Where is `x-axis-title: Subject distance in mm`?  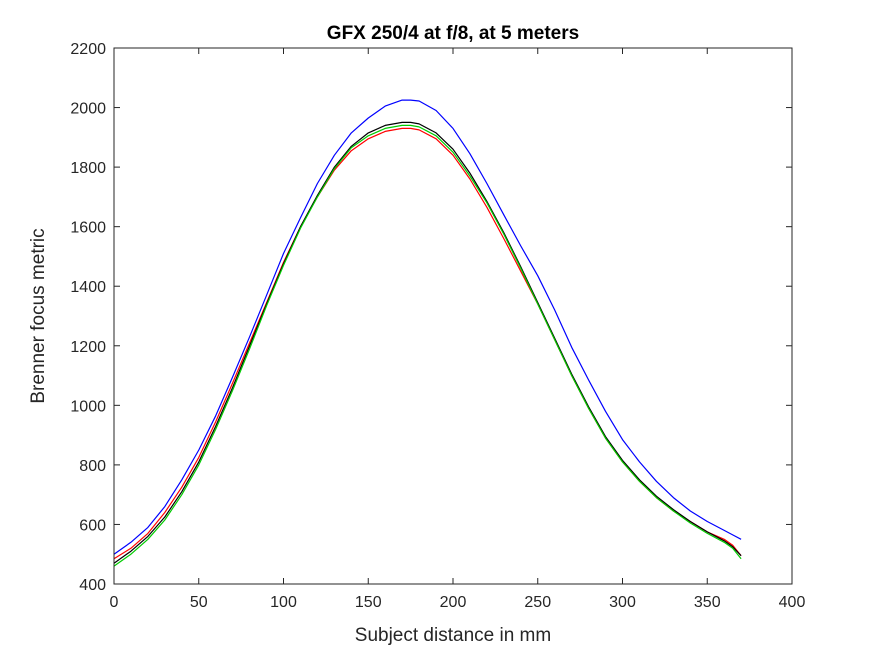
x-axis-title: Subject distance in mm is located at coordinates (453, 635).